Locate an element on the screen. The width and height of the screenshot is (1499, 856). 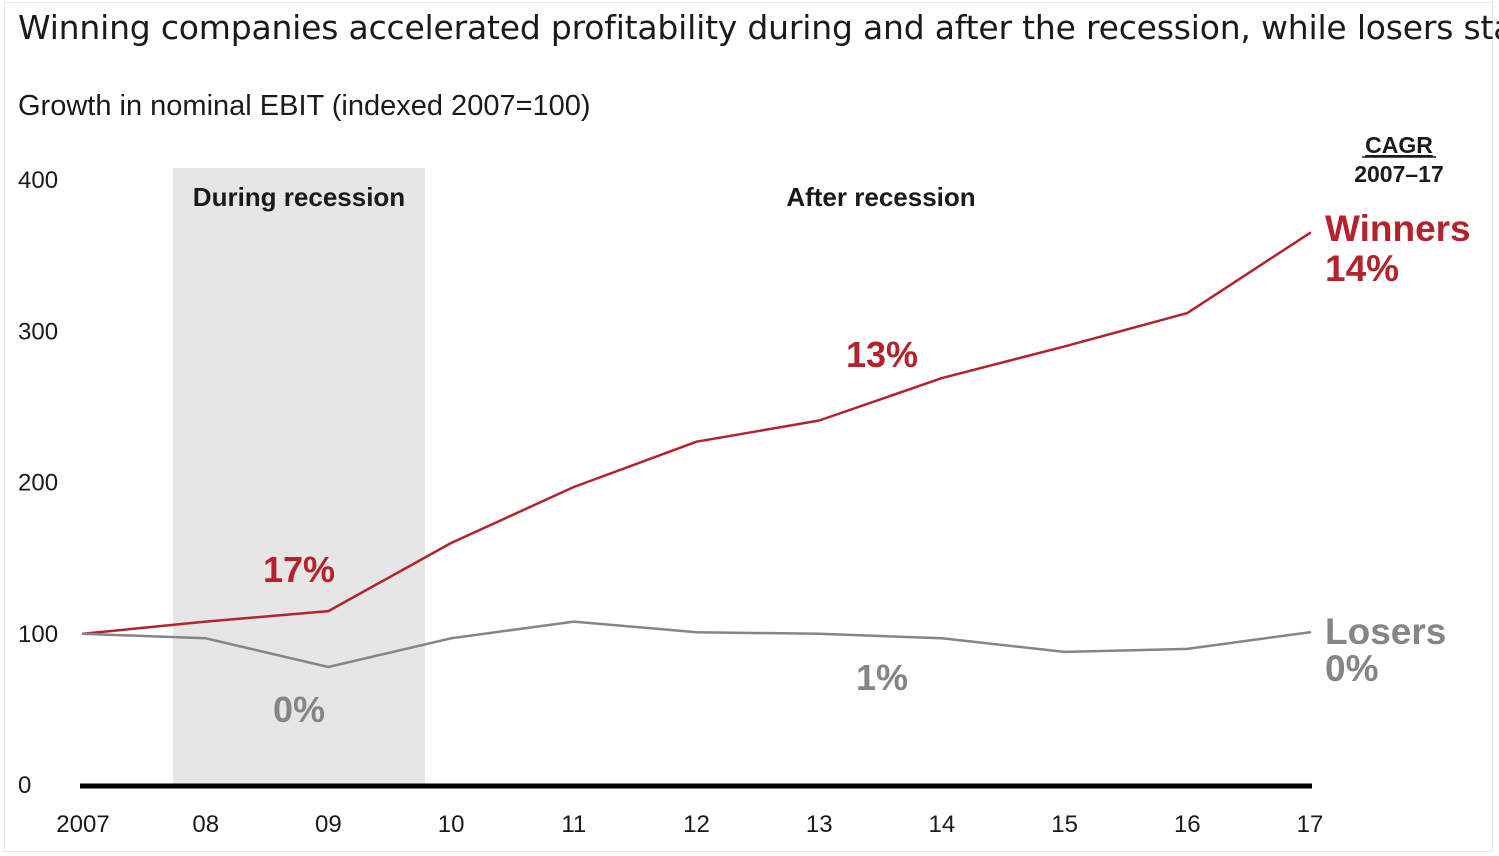
x-tick-label: 08 is located at coordinates (205, 824).